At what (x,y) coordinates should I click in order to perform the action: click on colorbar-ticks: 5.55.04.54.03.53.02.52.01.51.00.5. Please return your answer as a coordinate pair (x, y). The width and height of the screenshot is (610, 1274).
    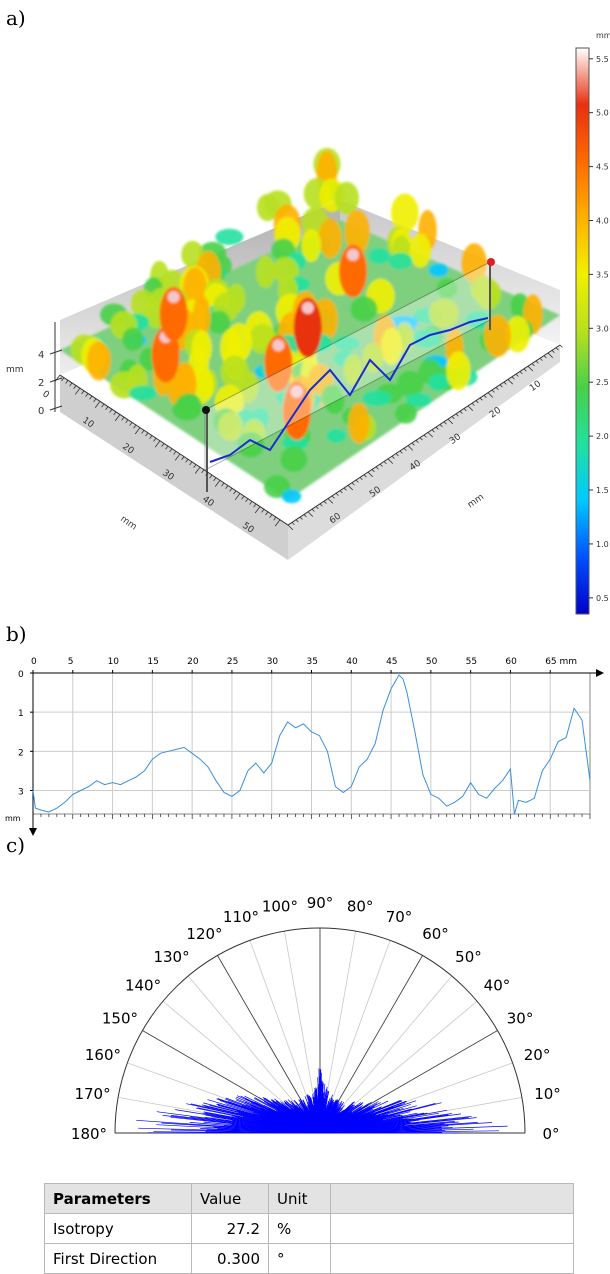
    Looking at the image, I should click on (599, 329).